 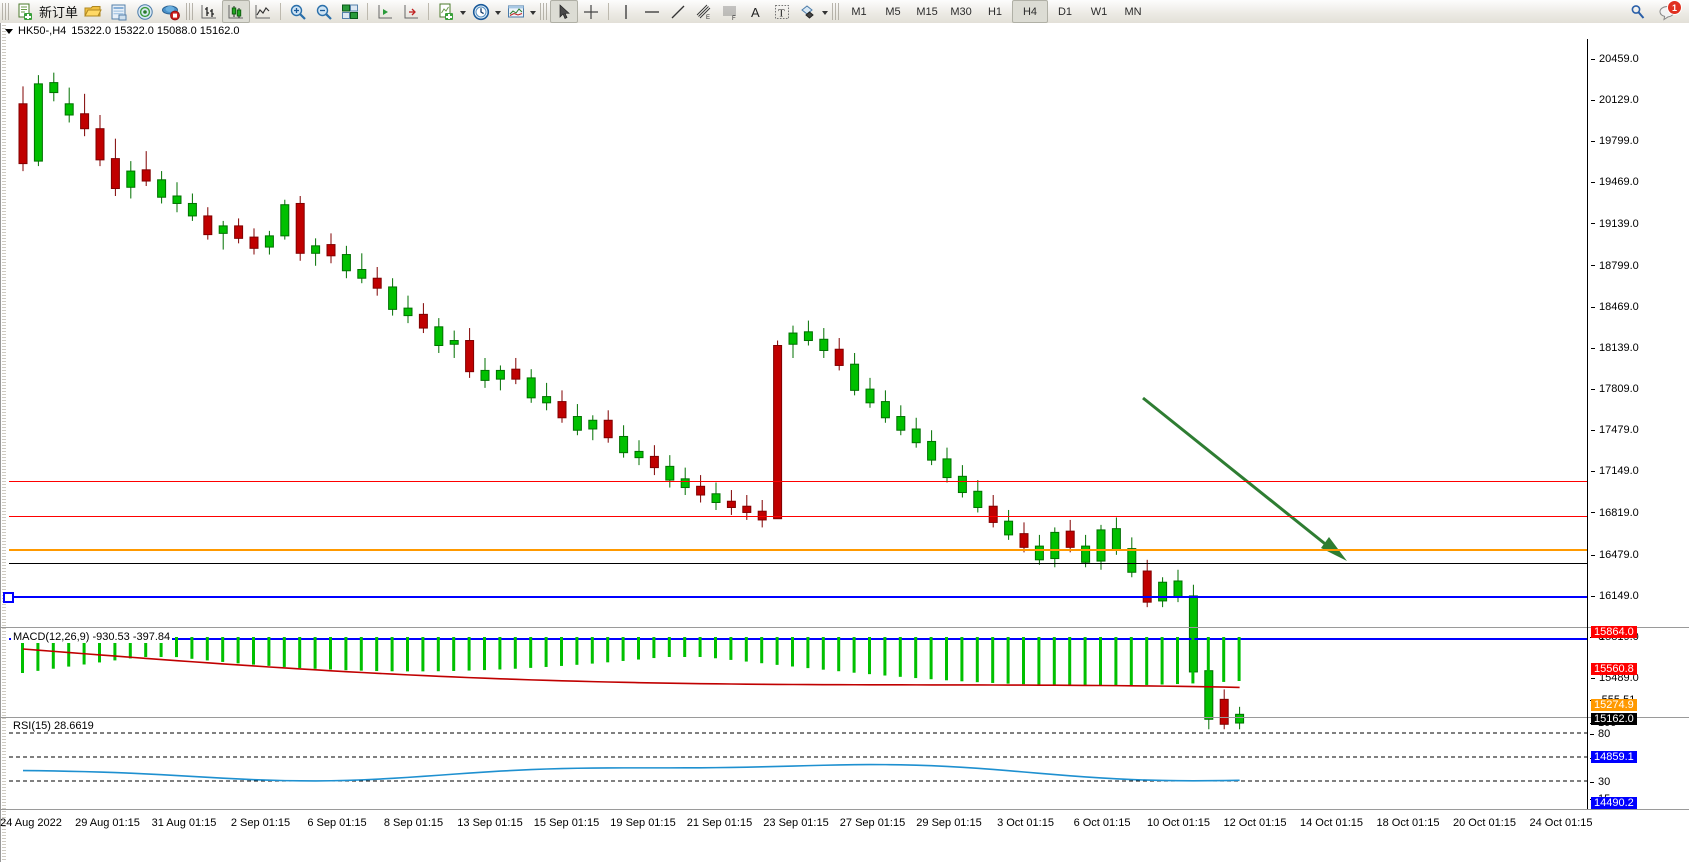 I want to click on crosshair-tool, so click(x=591, y=11).